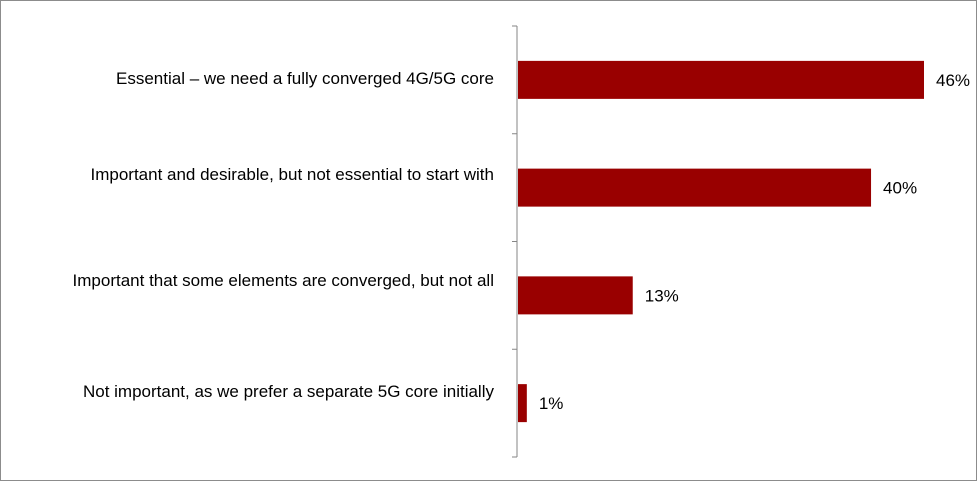 The width and height of the screenshot is (977, 481). I want to click on bar-value-label: 1%, so click(551, 403).